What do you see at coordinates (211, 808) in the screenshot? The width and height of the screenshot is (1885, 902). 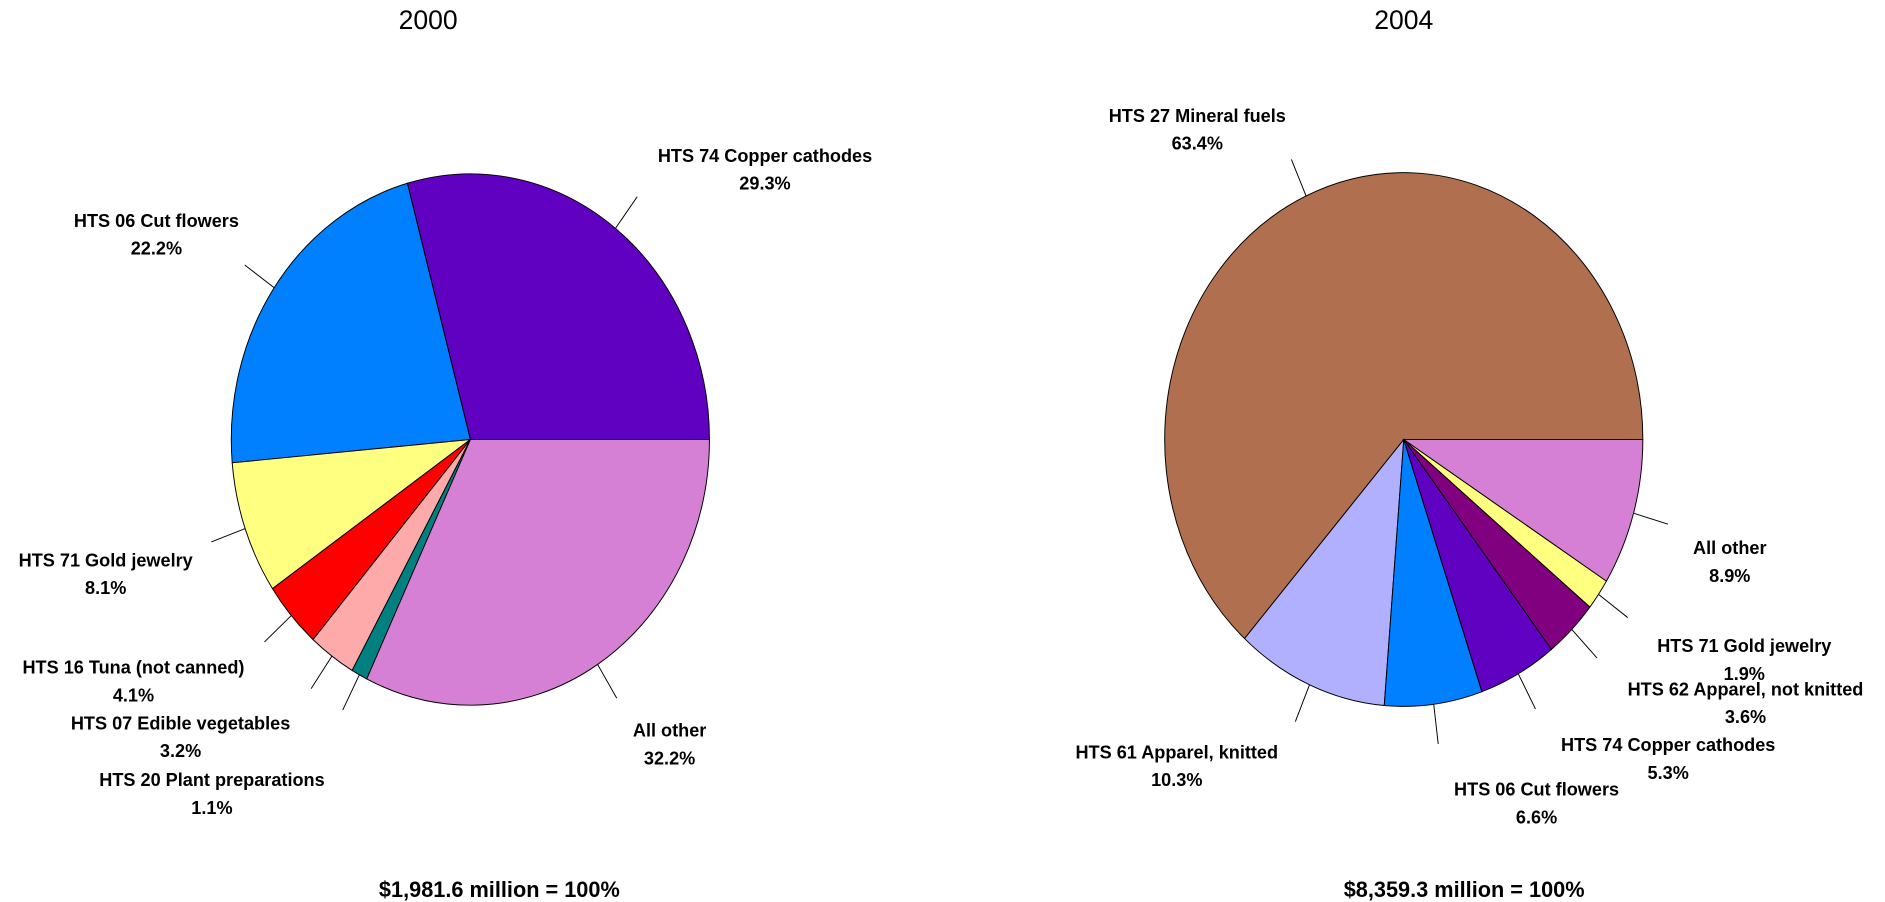 I see `slice-value-label: 1.1%` at bounding box center [211, 808].